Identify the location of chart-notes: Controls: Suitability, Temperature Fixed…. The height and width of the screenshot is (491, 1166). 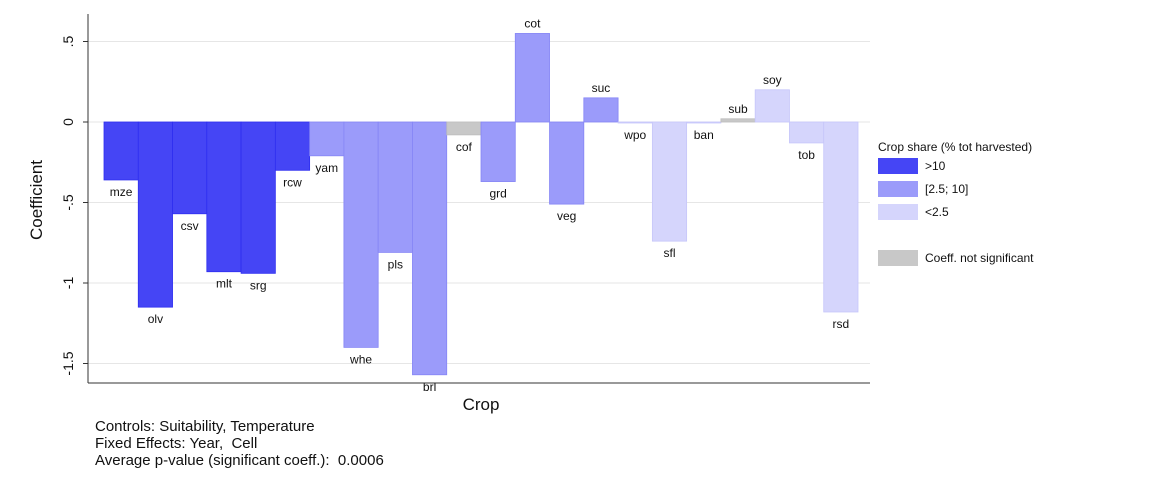
(239, 443).